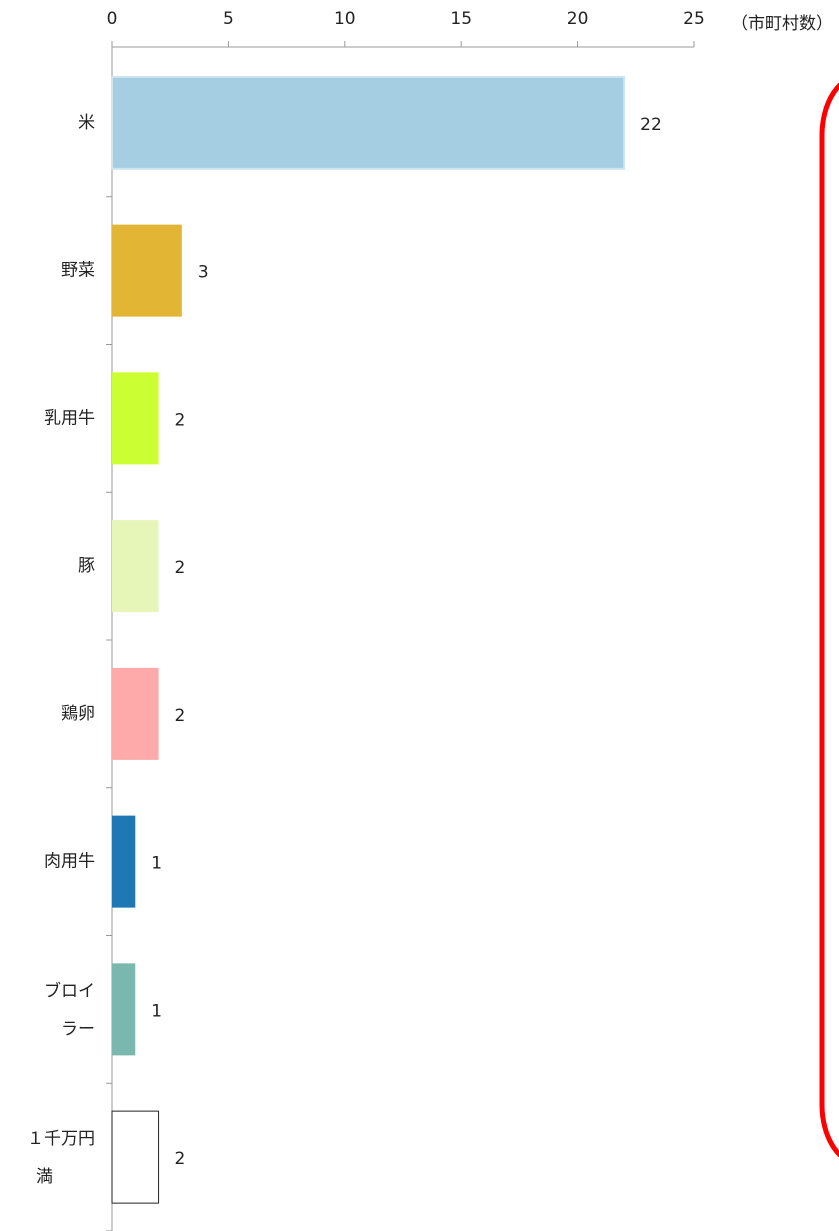 This screenshot has width=839, height=1231. Describe the element at coordinates (345, 19) in the screenshot. I see `x-tick-label: 10` at that location.